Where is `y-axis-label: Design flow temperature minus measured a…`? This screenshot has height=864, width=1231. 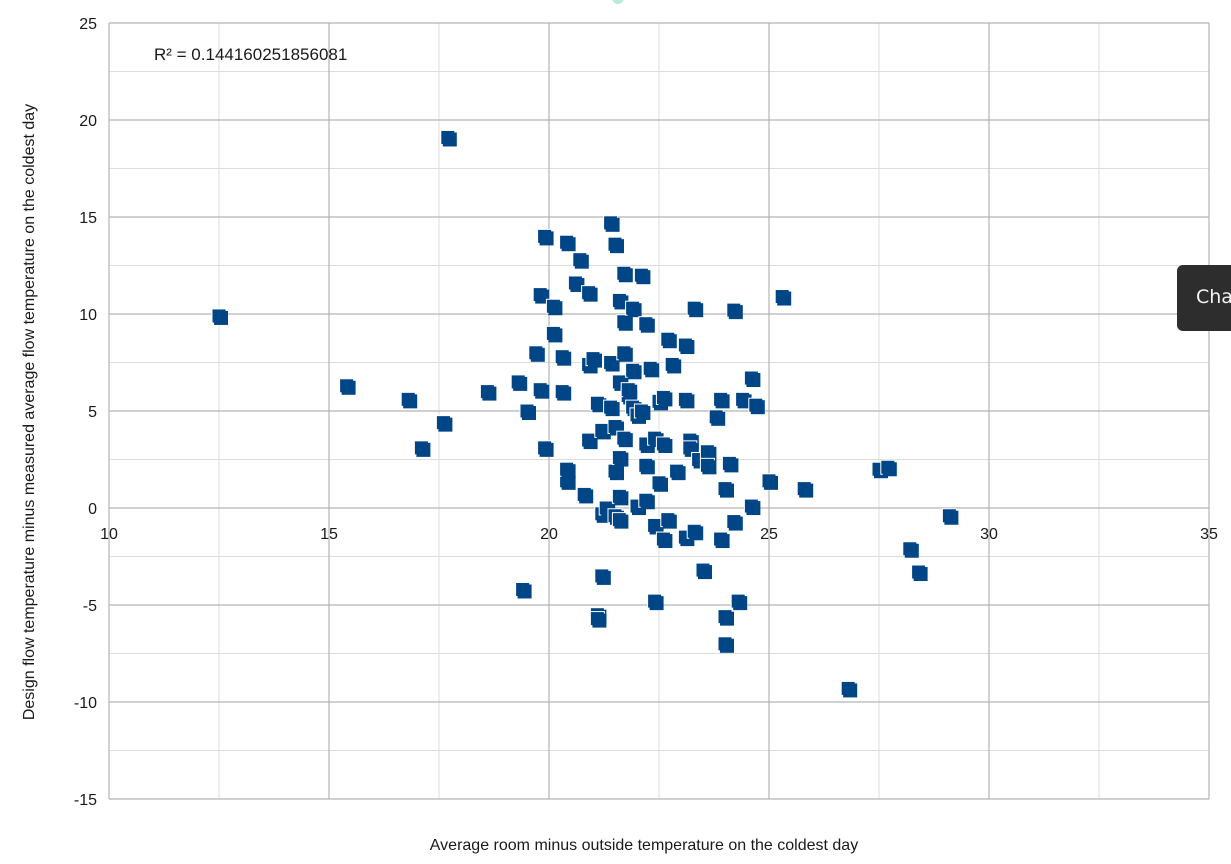
y-axis-label: Design flow temperature minus measured a… is located at coordinates (29, 412).